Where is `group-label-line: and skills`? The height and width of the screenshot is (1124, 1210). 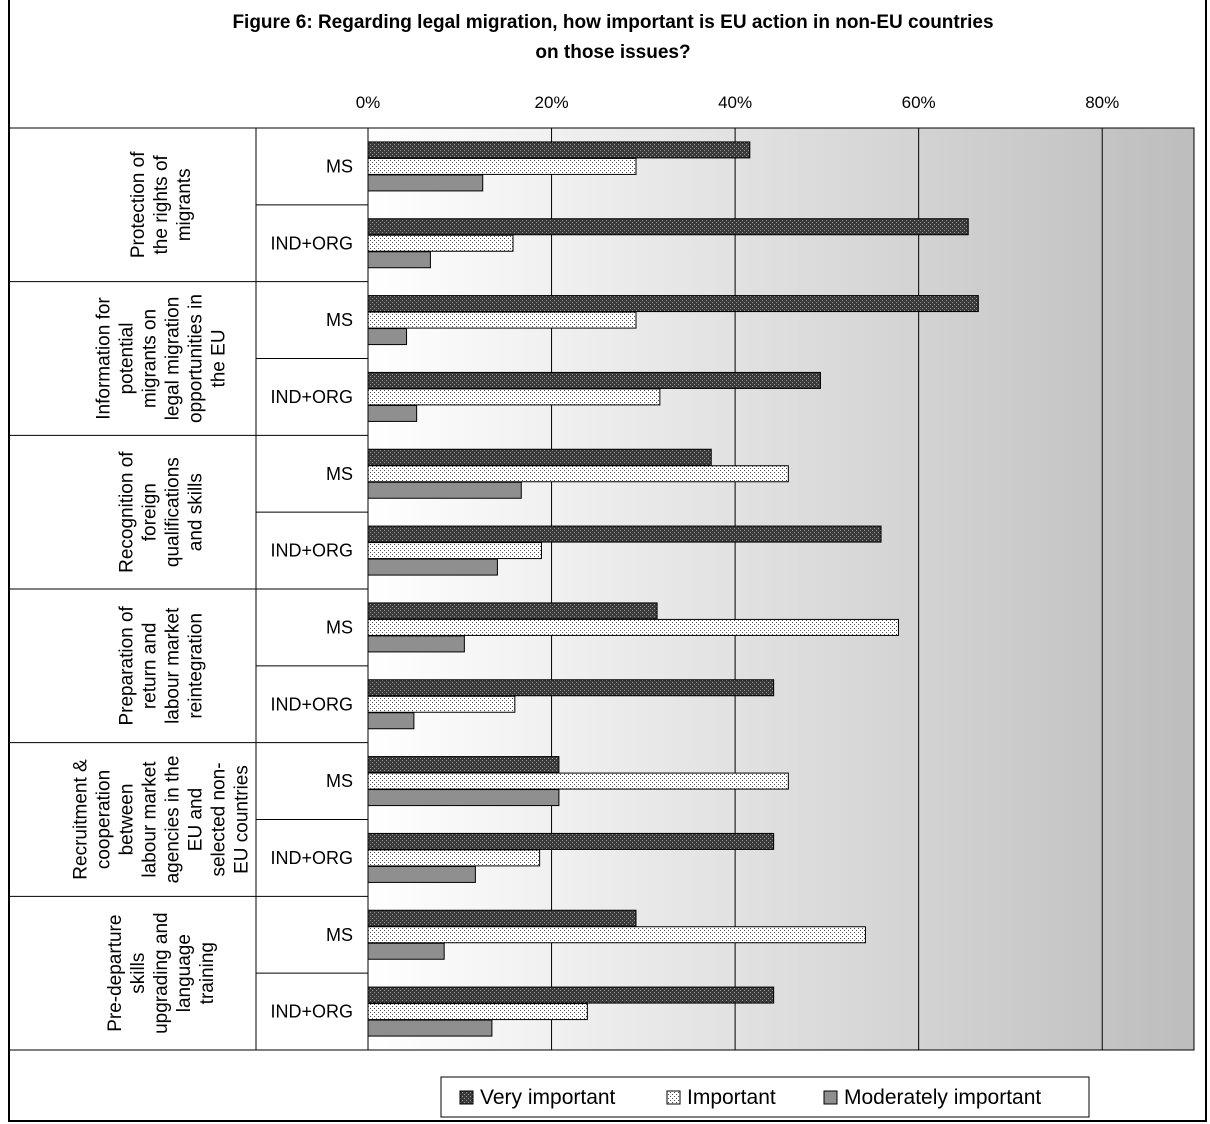
group-label-line: and skills is located at coordinates (196, 512).